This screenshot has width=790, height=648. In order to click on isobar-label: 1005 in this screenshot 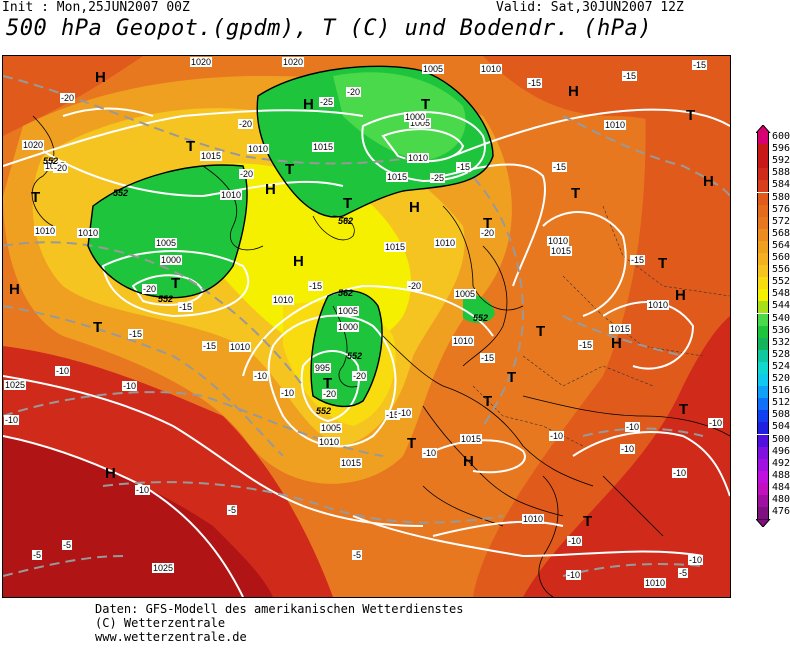, I will do `click(420, 123)`.